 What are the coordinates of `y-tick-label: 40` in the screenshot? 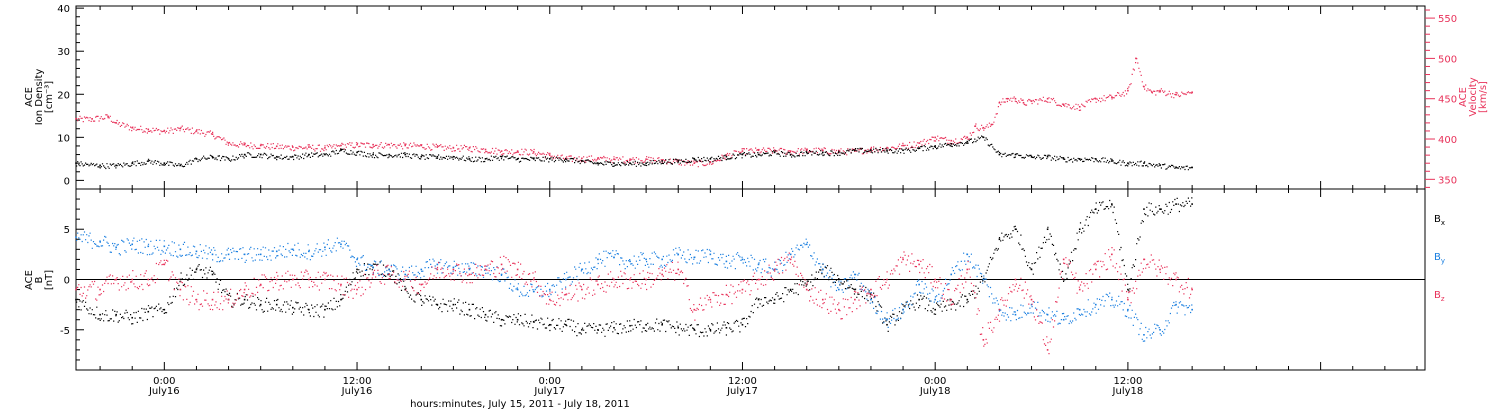 It's located at (63, 9).